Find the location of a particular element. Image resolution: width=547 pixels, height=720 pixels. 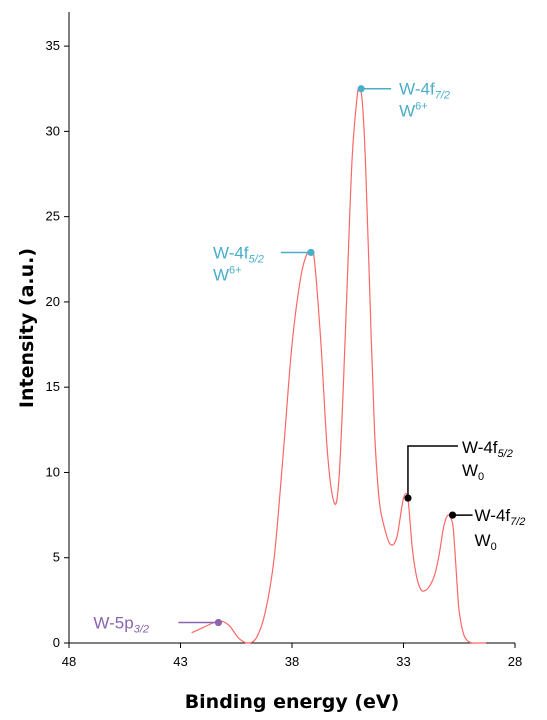

annotation-label: W-5p3/2 is located at coordinates (121, 625).